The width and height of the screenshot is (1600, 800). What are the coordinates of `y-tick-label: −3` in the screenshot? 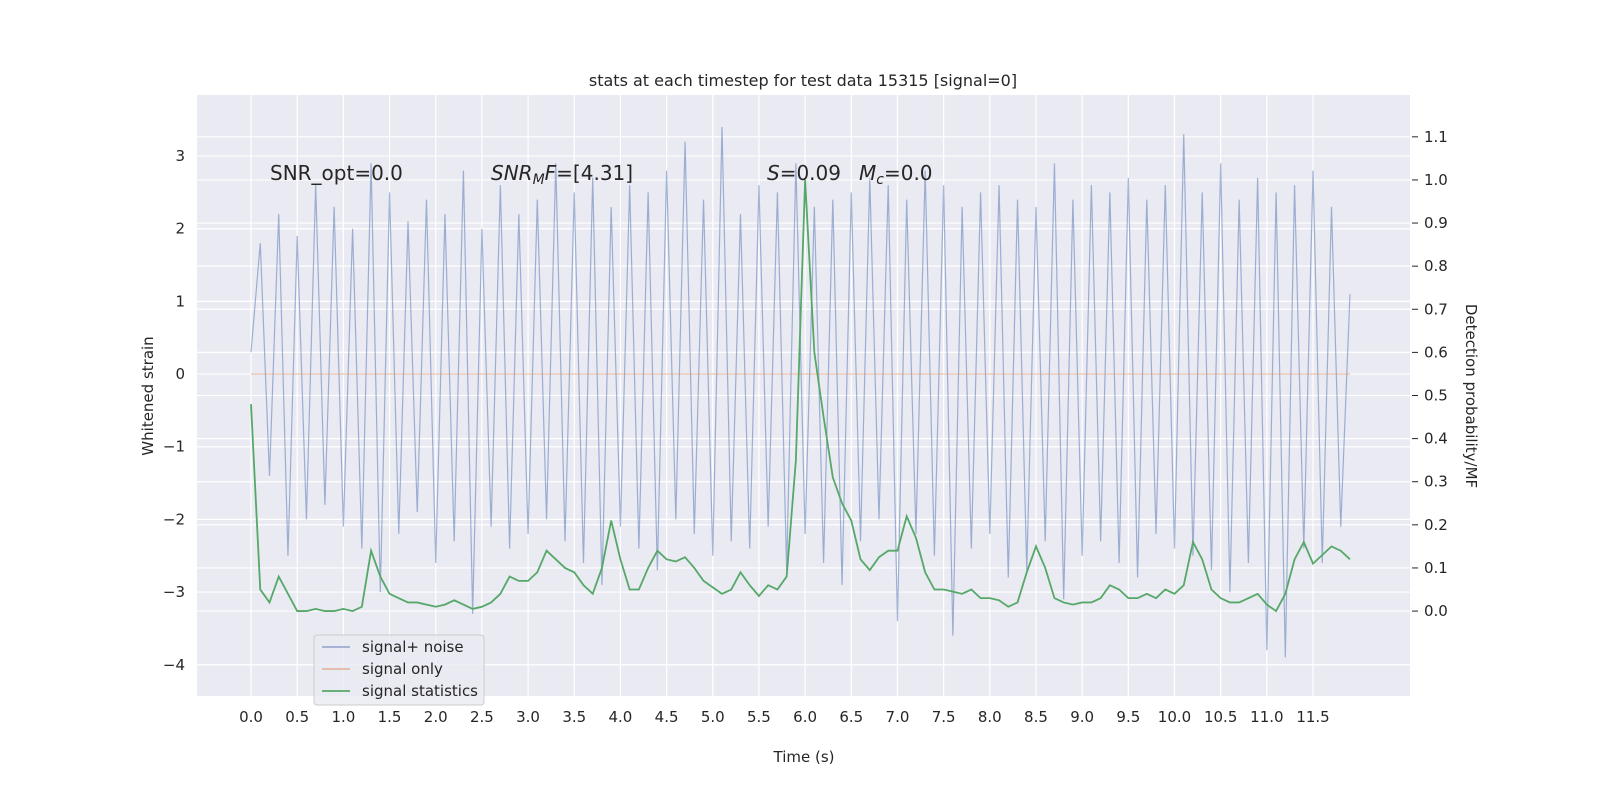 It's located at (174, 592).